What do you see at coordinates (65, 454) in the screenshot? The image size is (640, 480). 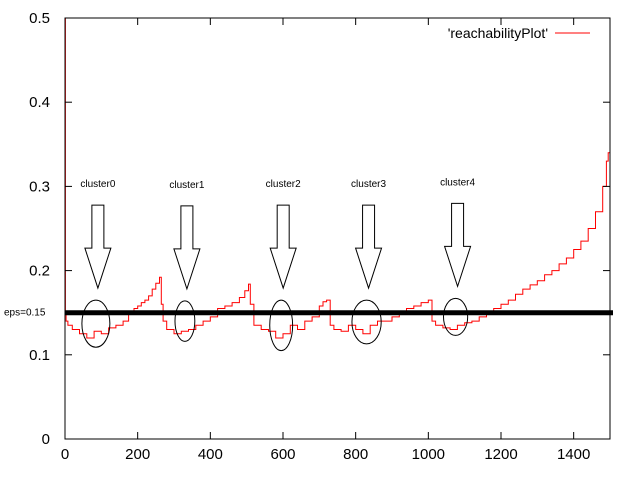 I see `x-tick-label: 0` at bounding box center [65, 454].